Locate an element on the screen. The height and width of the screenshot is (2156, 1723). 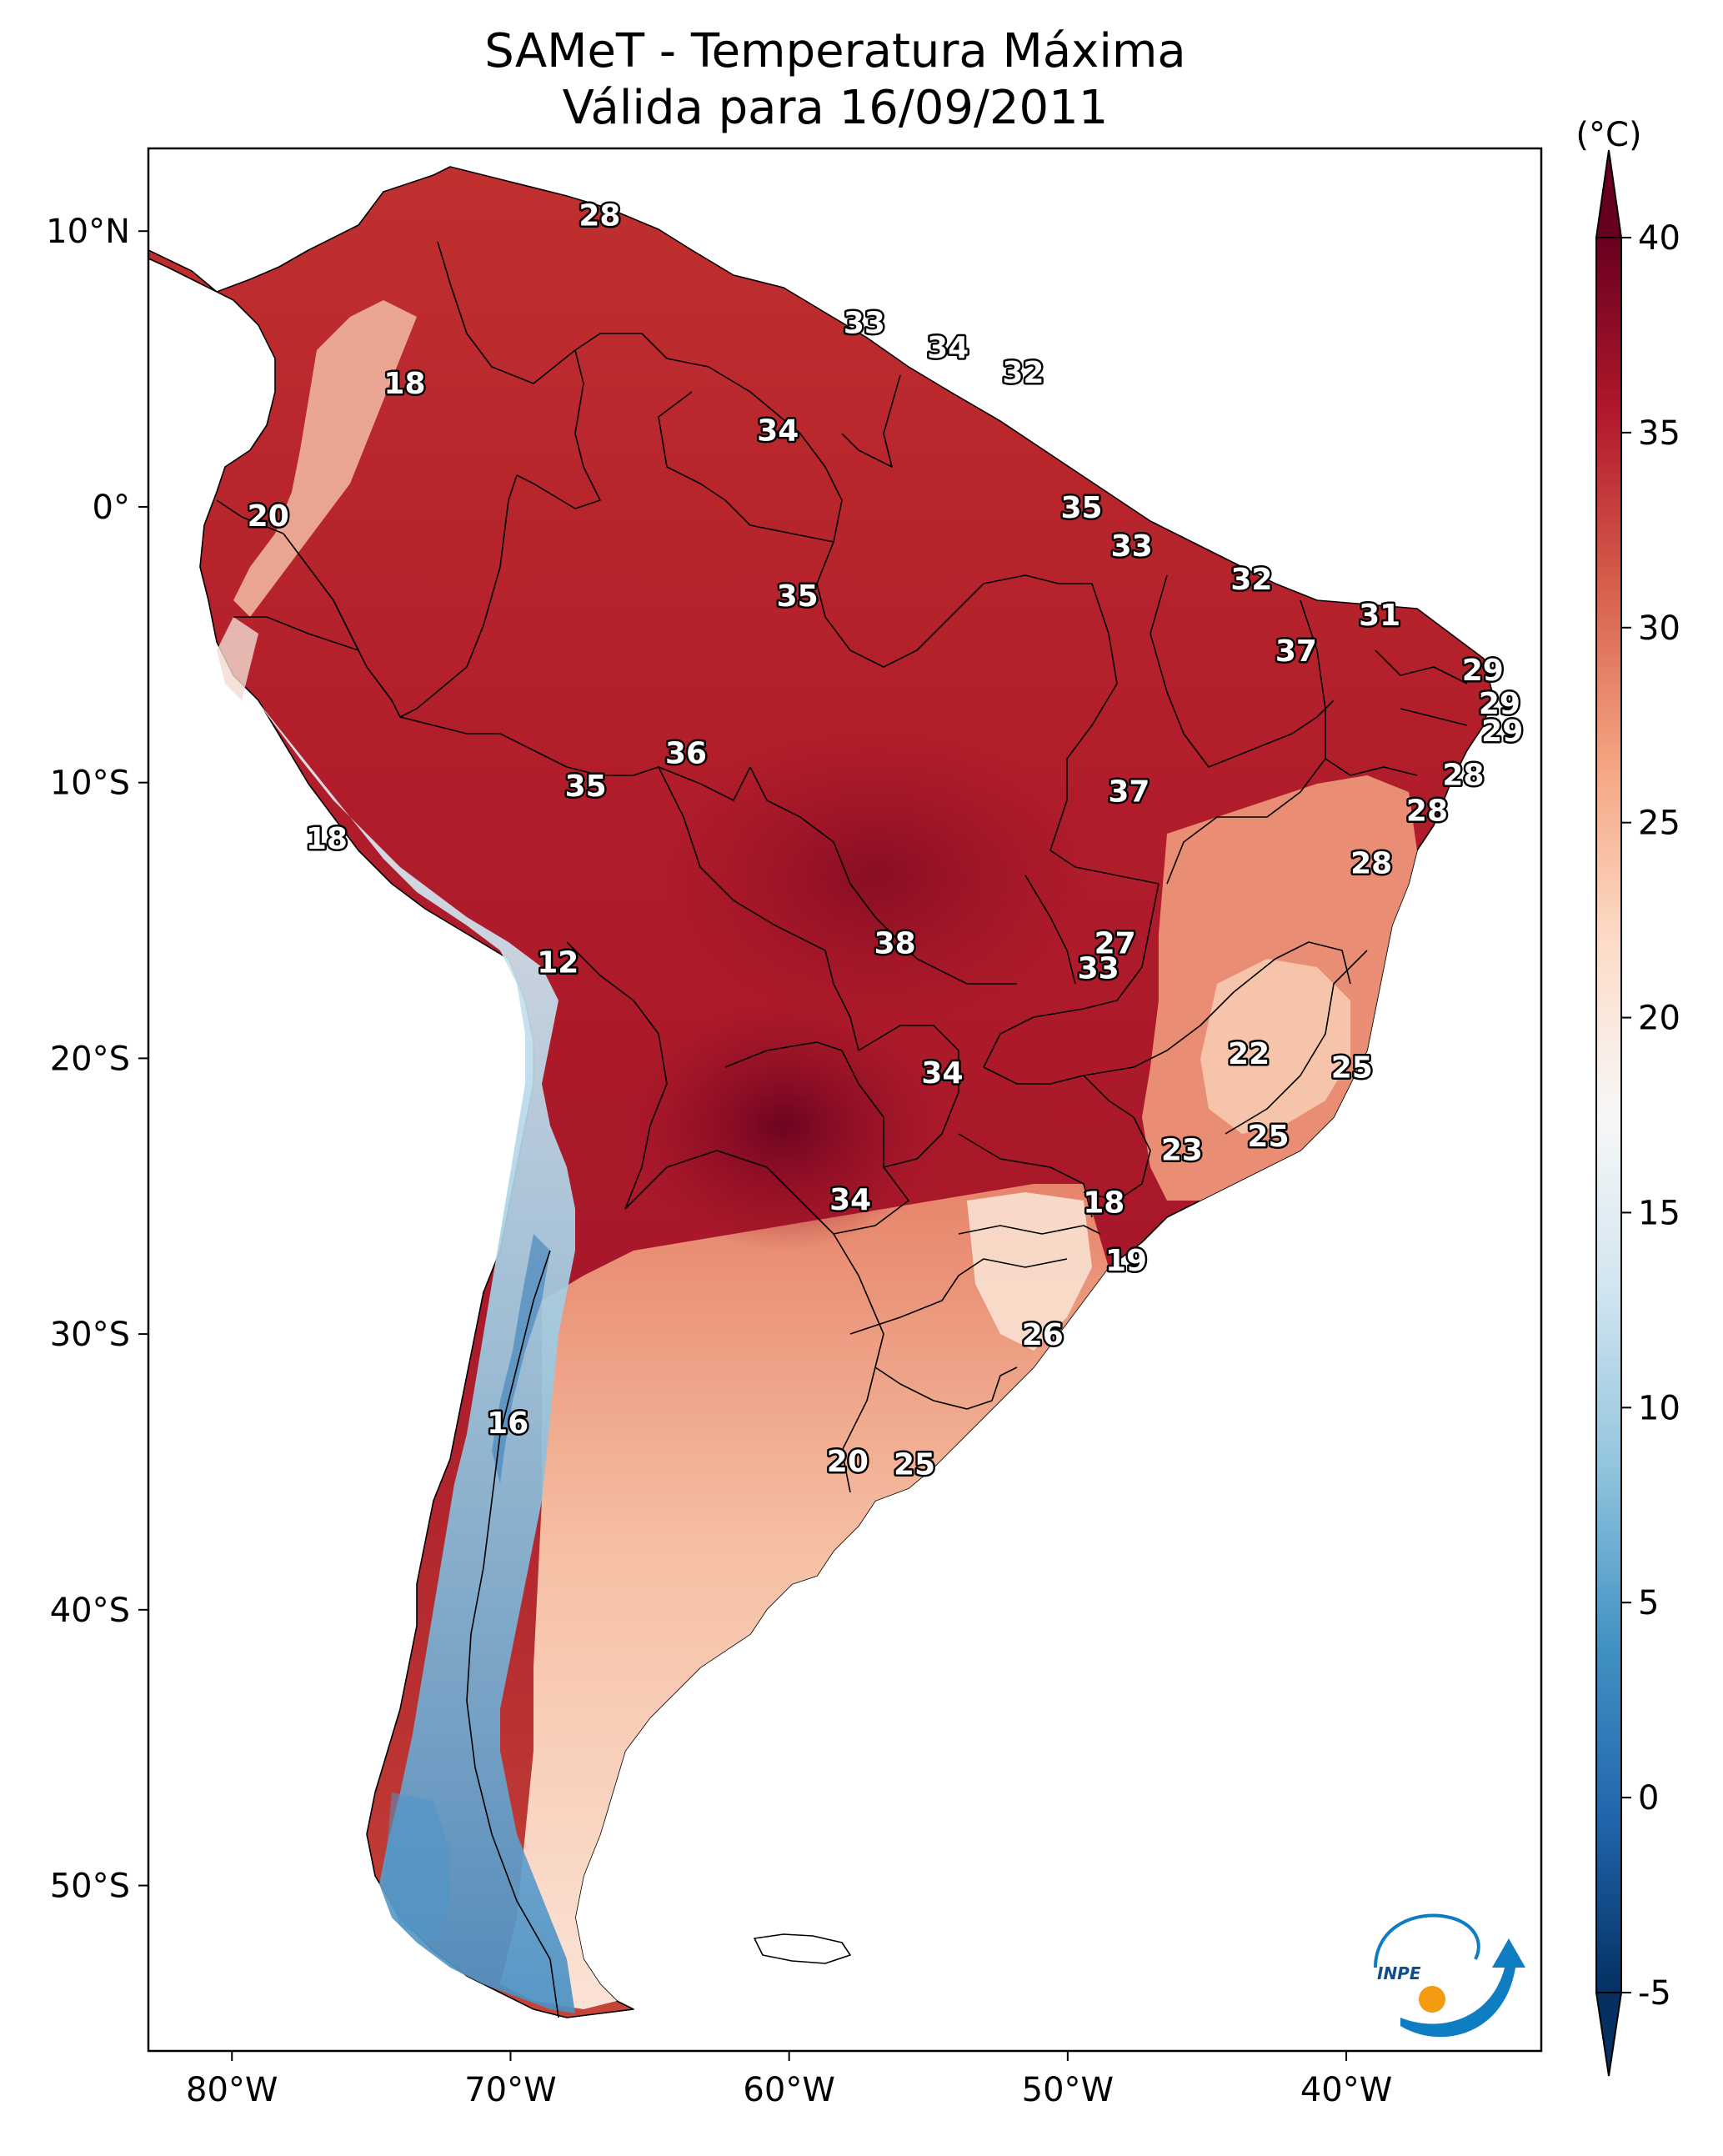
colorbar-ticks: 40 35 30 25 20 15 10 5 0 -5 is located at coordinates (1651, 1116).